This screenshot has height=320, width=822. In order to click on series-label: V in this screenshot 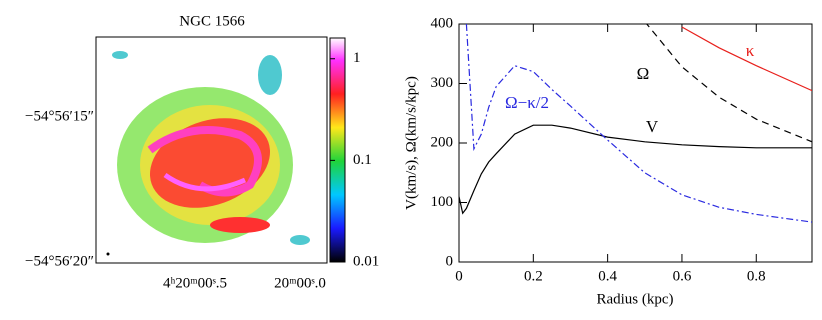, I will do `click(652, 126)`.